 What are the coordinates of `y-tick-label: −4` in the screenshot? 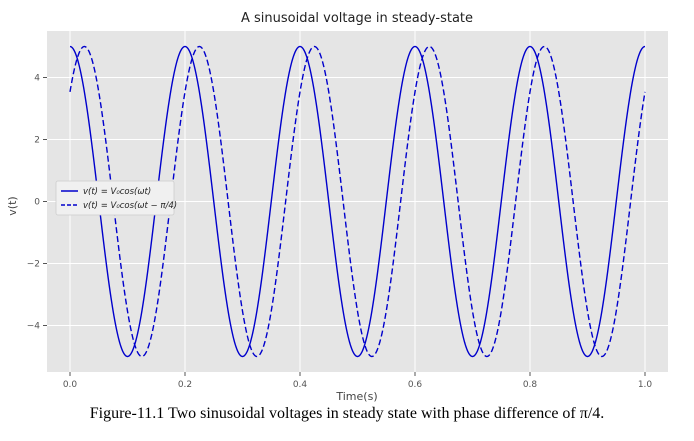 It's located at (34, 327).